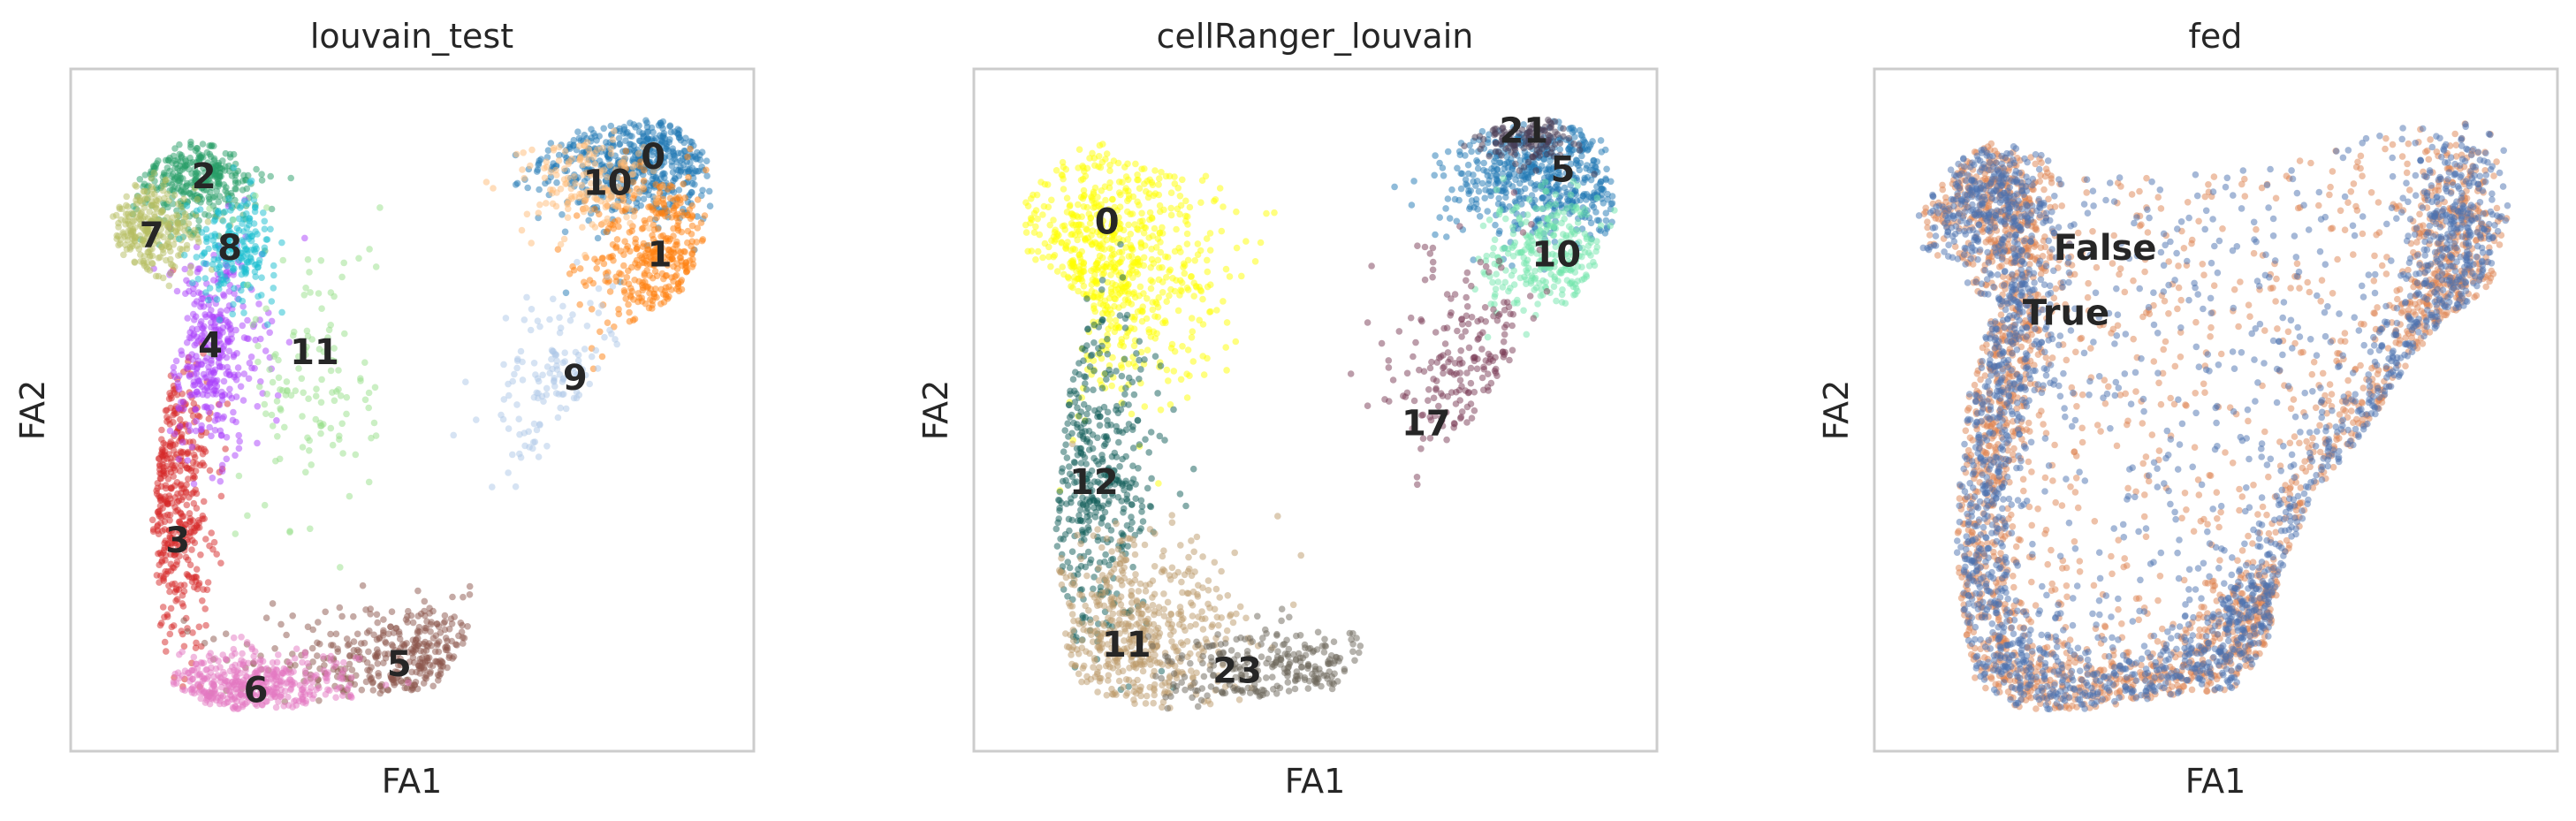 This screenshot has width=2576, height=821. Describe the element at coordinates (399, 664) in the screenshot. I see `cluster-label: 5` at that location.